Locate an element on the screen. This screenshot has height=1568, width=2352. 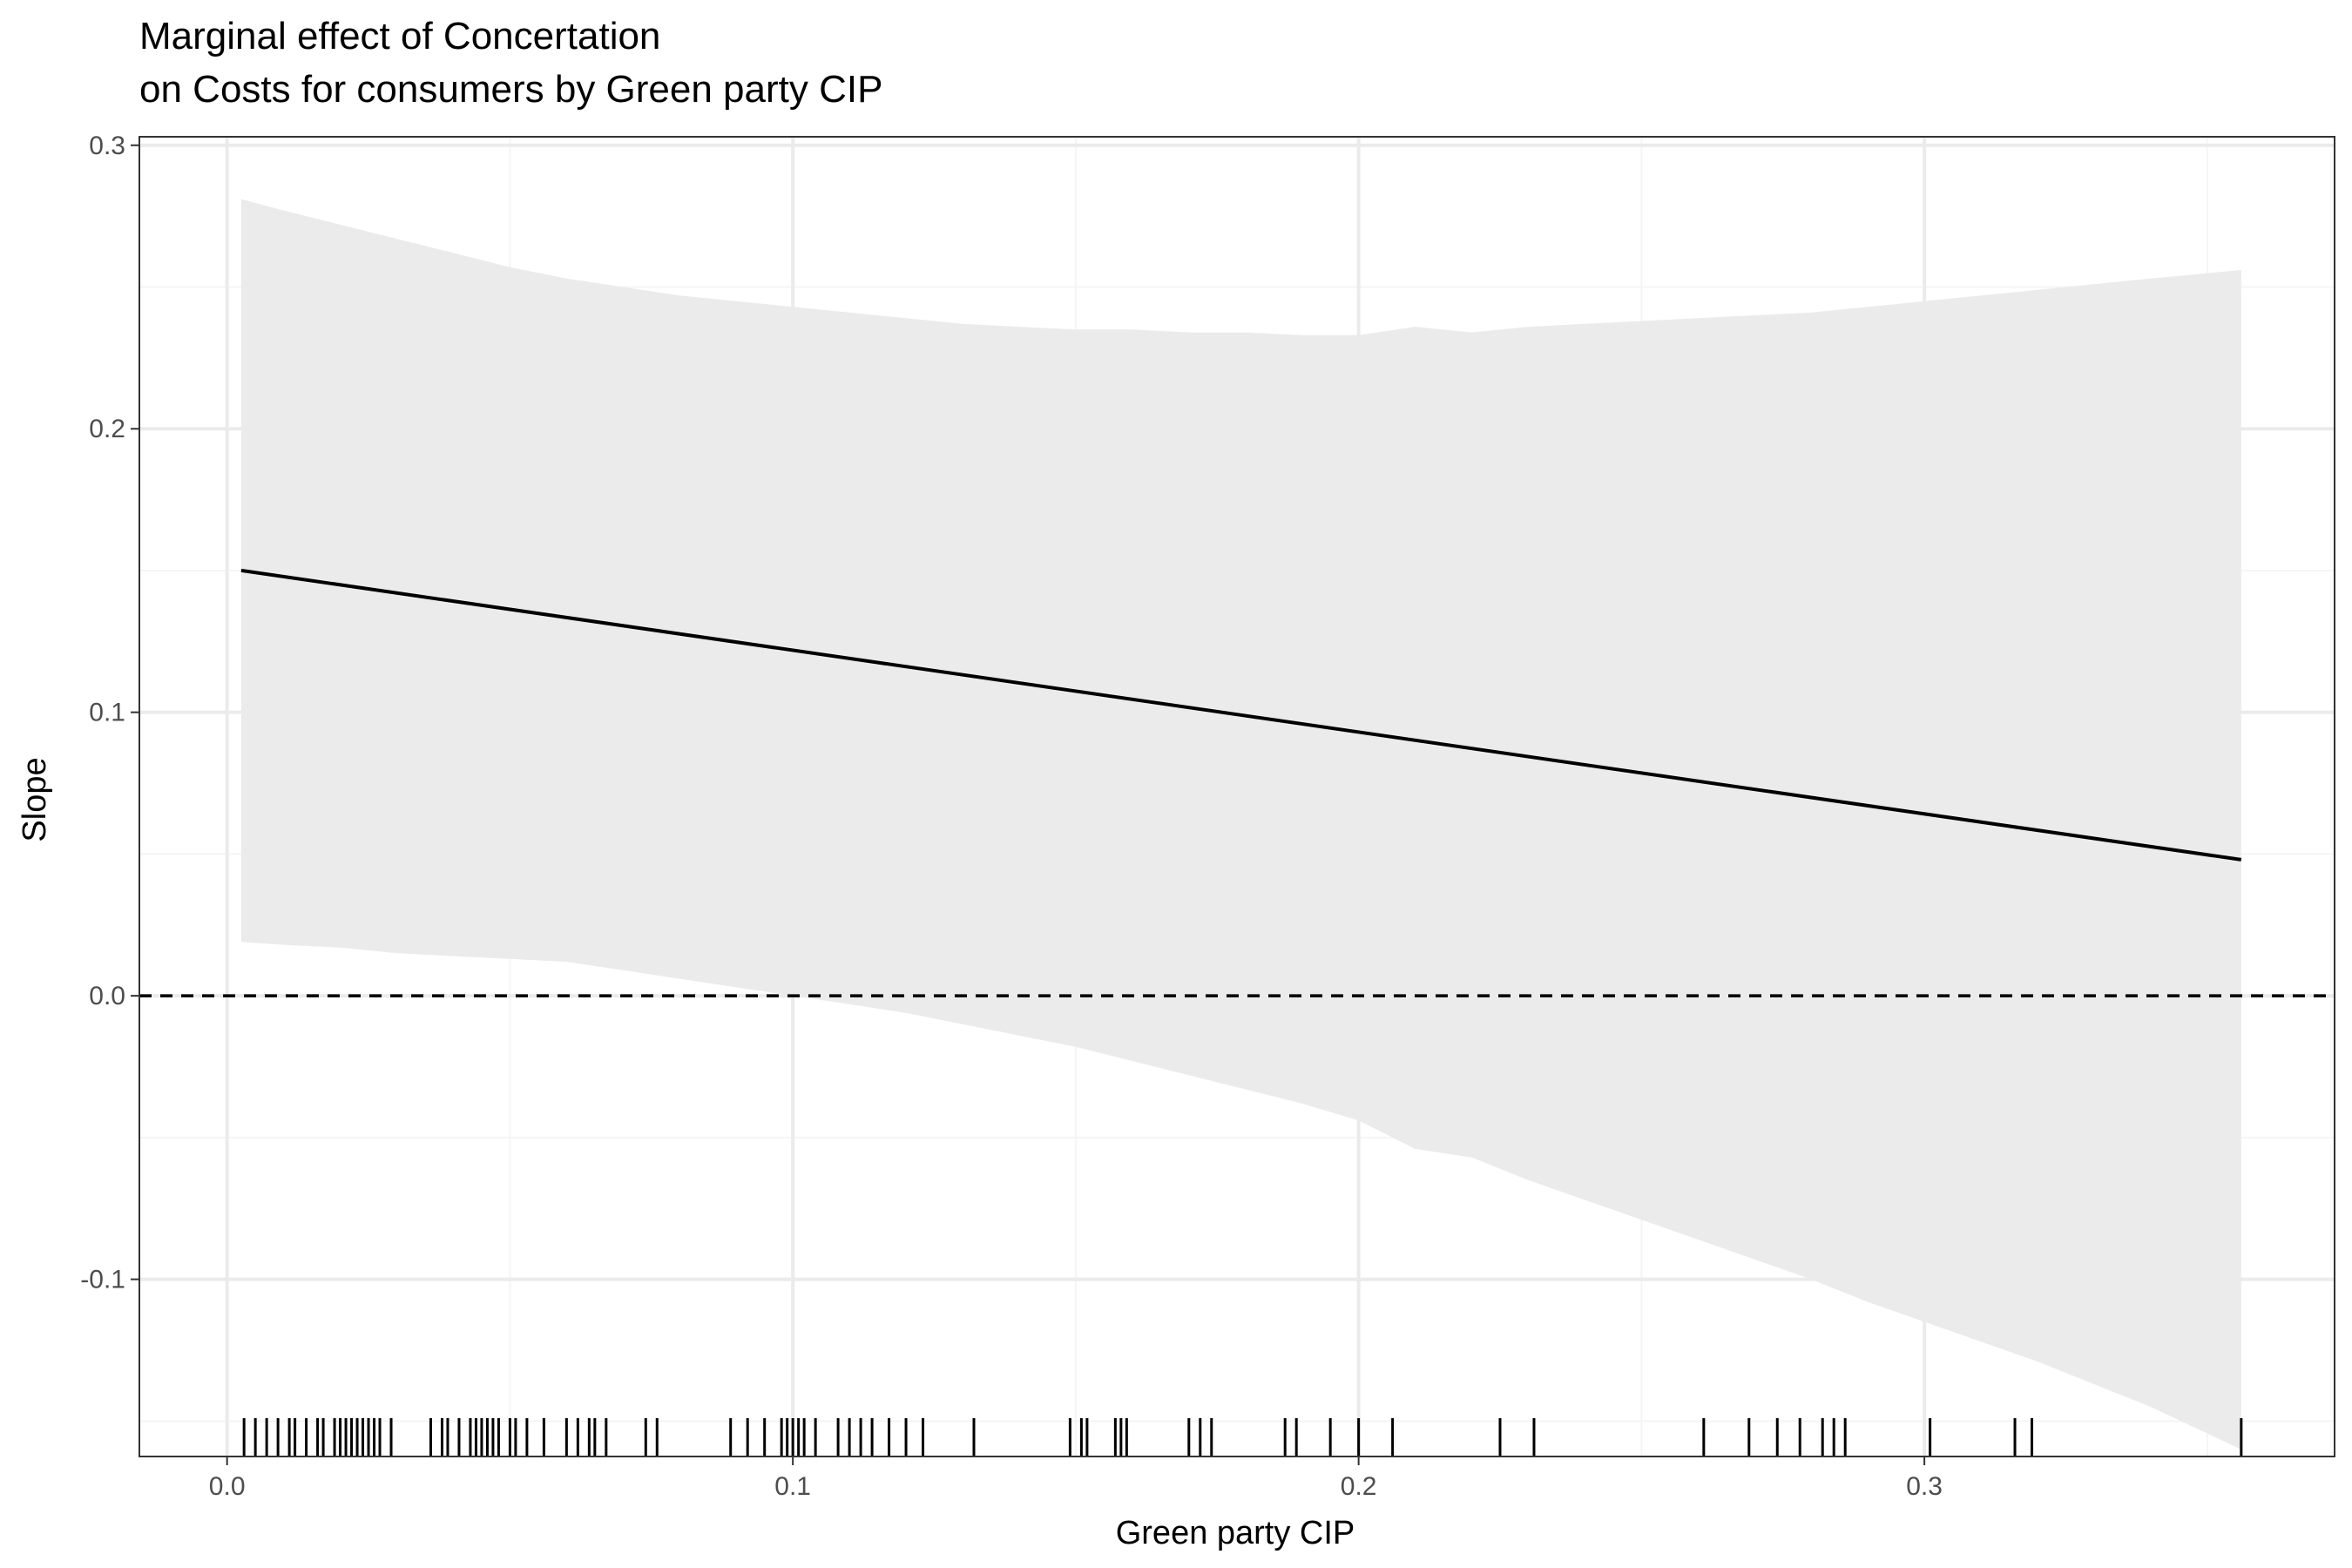
chart-title: Marginal effect of Concertation is located at coordinates (399, 36).